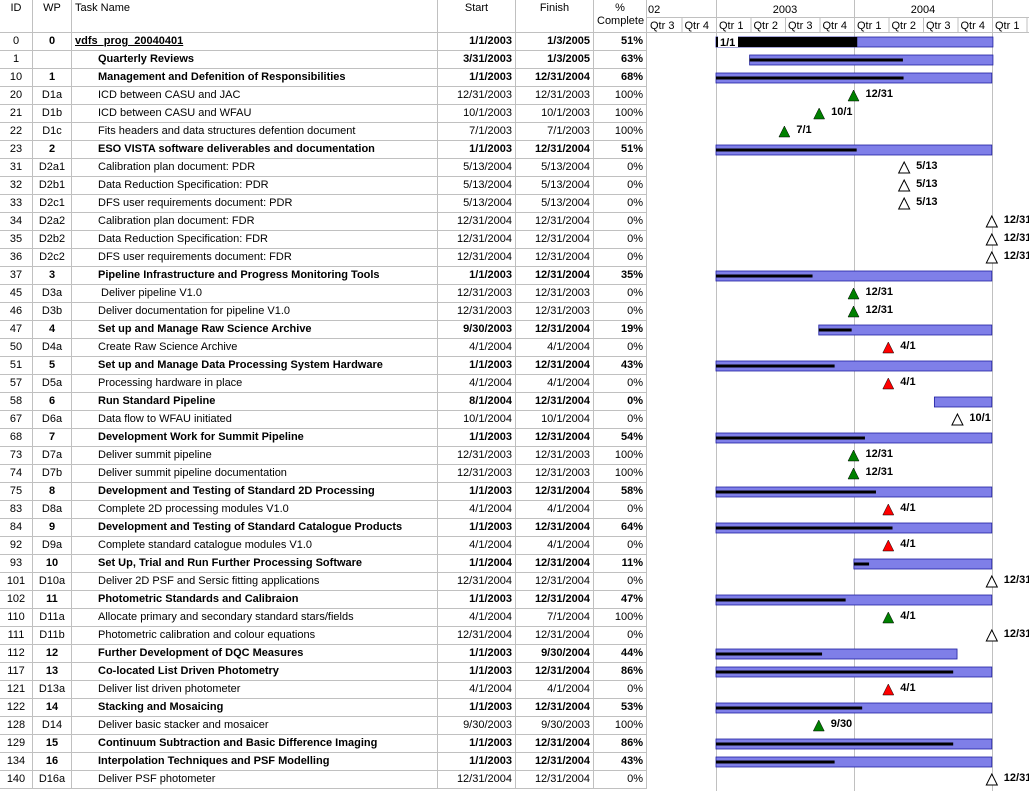 The height and width of the screenshot is (791, 1029). Describe the element at coordinates (255, 60) in the screenshot. I see `cell-task: Quarterly Reviews` at that location.